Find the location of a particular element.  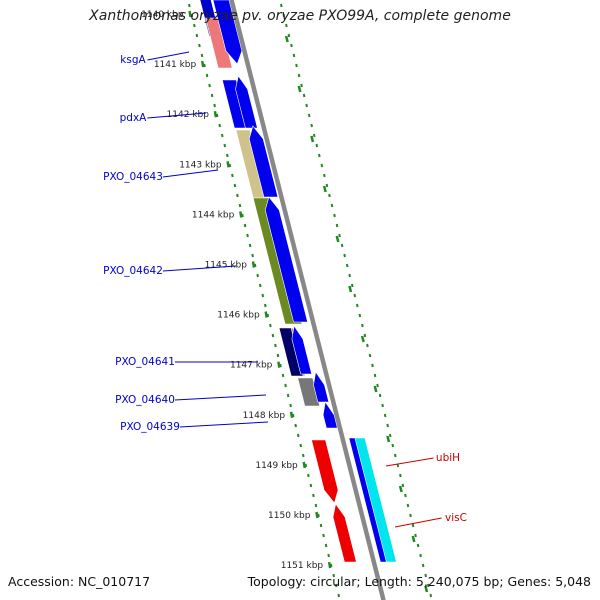

gene-cyan-bar is located at coordinates (375, 500).